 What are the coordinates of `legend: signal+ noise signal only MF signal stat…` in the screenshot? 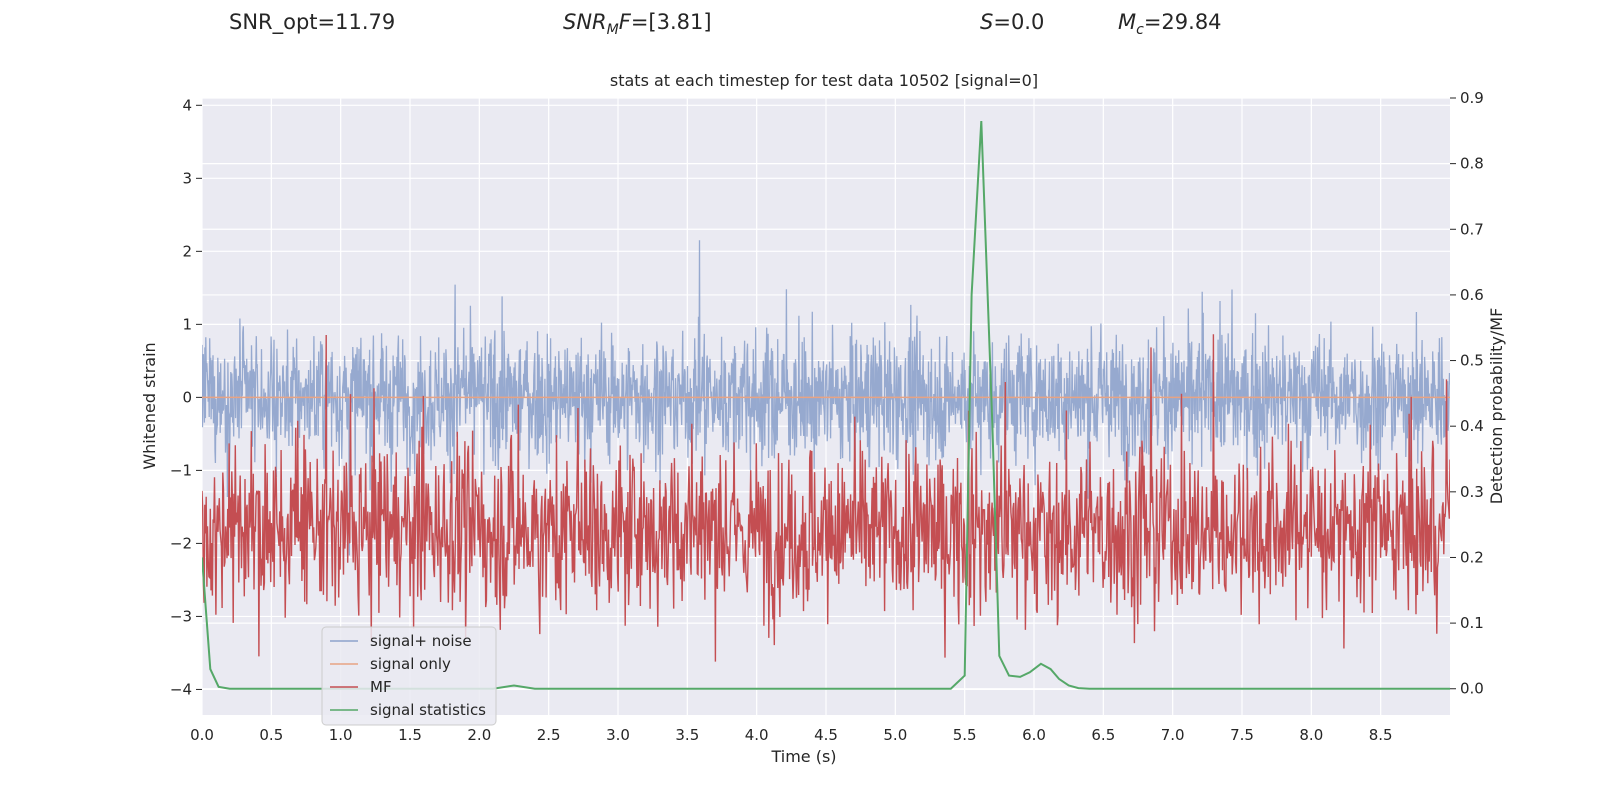 It's located at (409, 676).